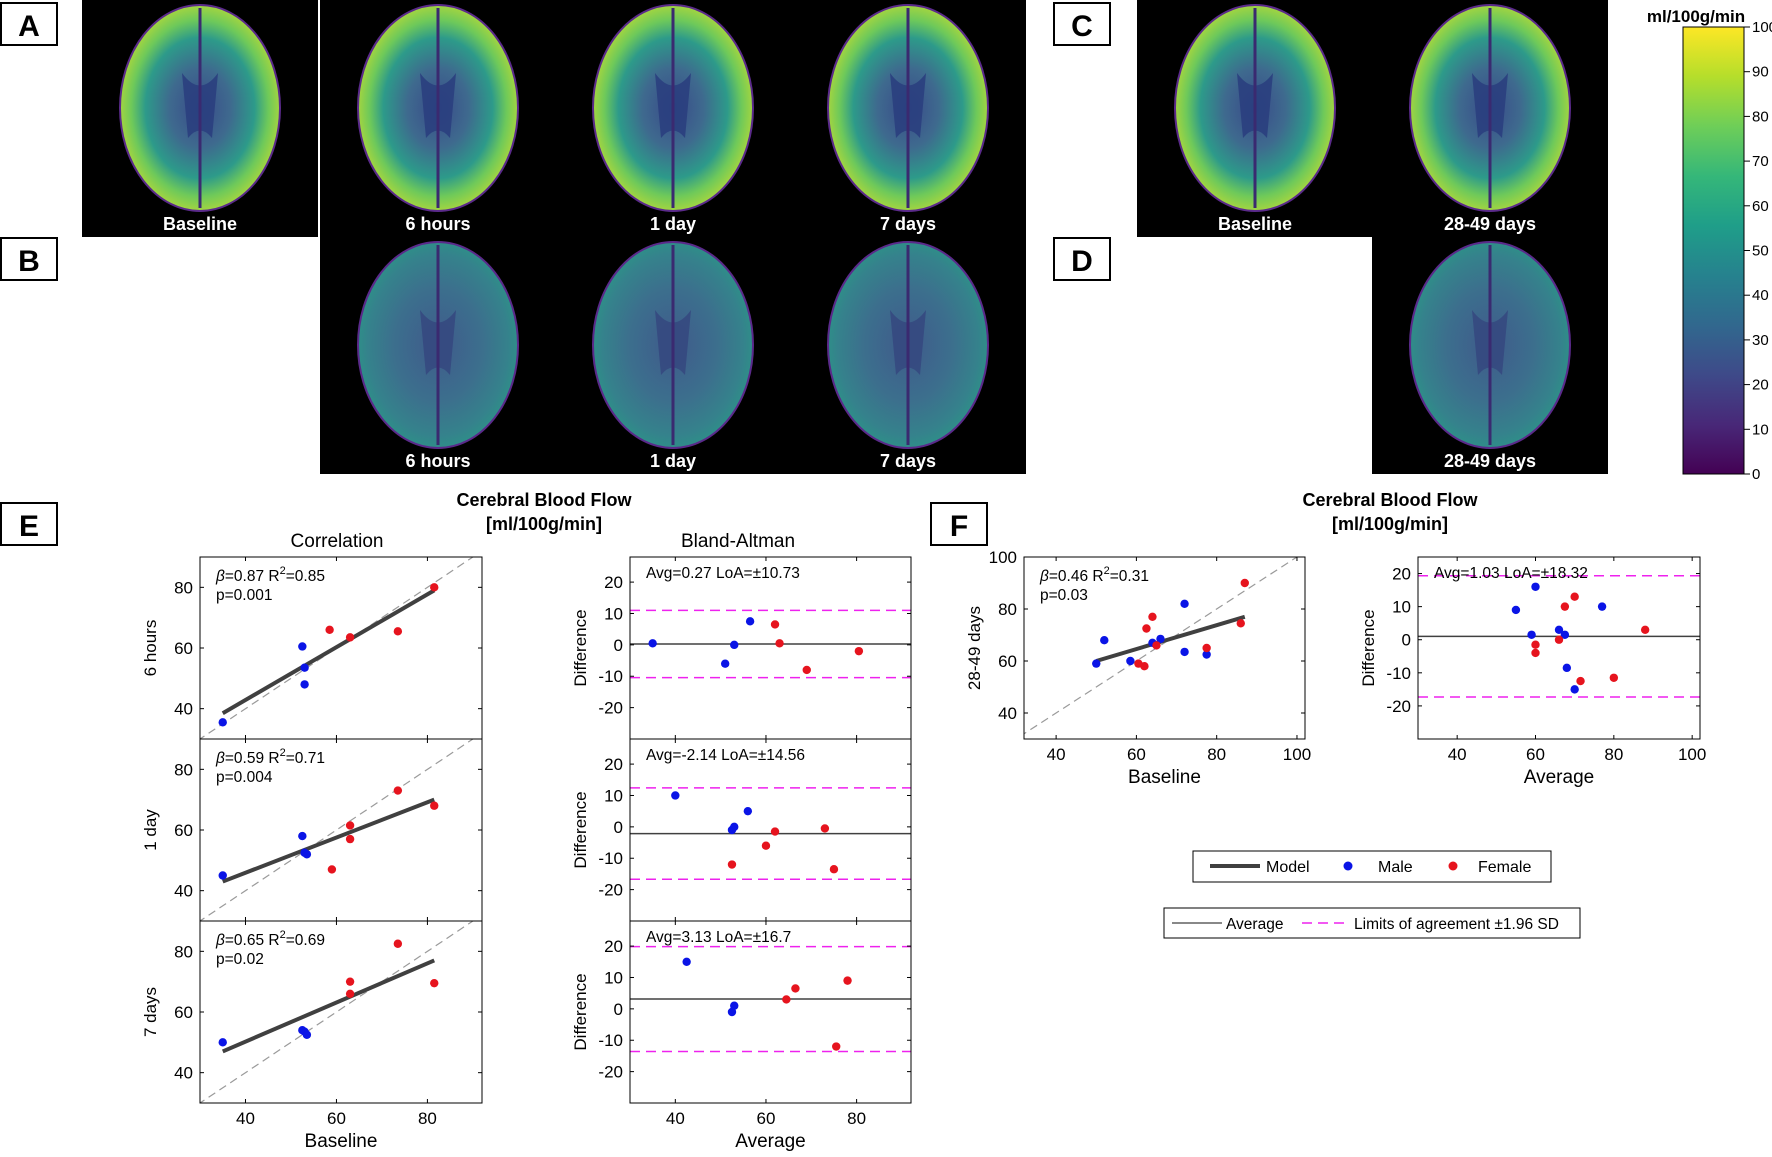  What do you see at coordinates (1288, 867) in the screenshot?
I see `legend-model-label: Model` at bounding box center [1288, 867].